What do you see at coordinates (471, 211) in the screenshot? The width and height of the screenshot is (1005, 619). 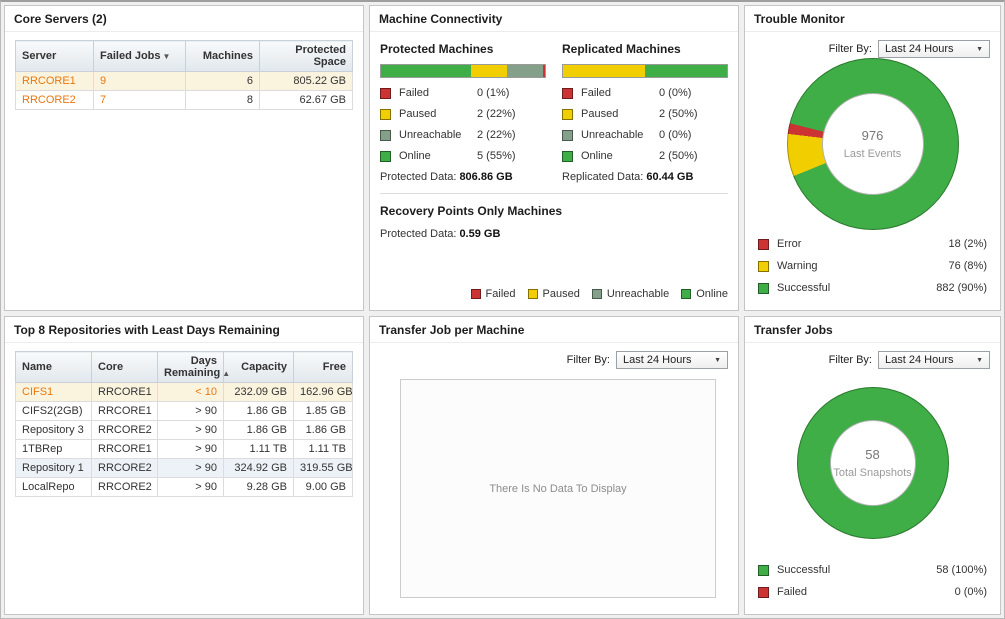 I see `recovery-points-heading: Recovery Points Only Machines` at bounding box center [471, 211].